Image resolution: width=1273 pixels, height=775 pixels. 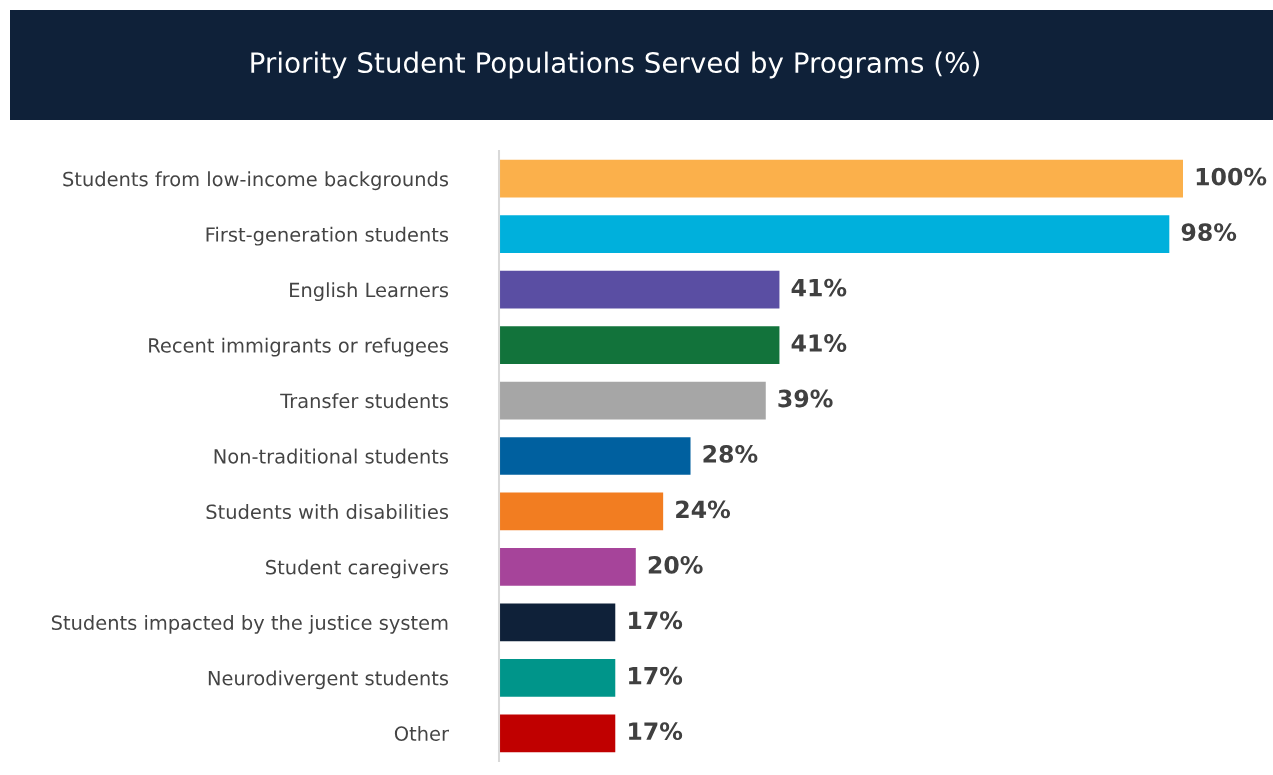 What do you see at coordinates (256, 181) in the screenshot?
I see `y-tick-label: Students from low-income backgrounds` at bounding box center [256, 181].